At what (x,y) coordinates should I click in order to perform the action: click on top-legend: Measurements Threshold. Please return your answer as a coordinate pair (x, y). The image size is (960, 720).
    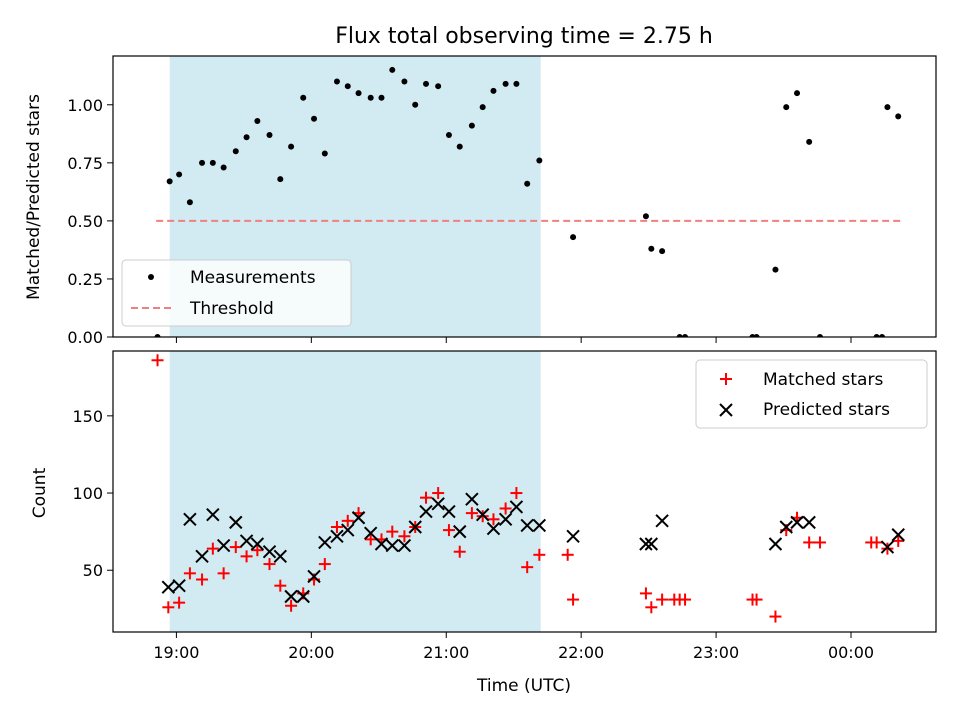
    Looking at the image, I should click on (236, 293).